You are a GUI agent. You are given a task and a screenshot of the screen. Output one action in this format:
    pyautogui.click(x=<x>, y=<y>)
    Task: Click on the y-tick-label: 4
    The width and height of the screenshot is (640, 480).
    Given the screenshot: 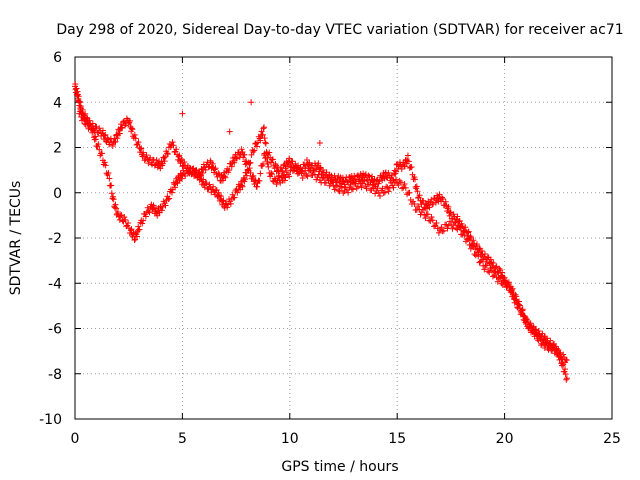 What is the action you would take?
    pyautogui.click(x=57, y=103)
    